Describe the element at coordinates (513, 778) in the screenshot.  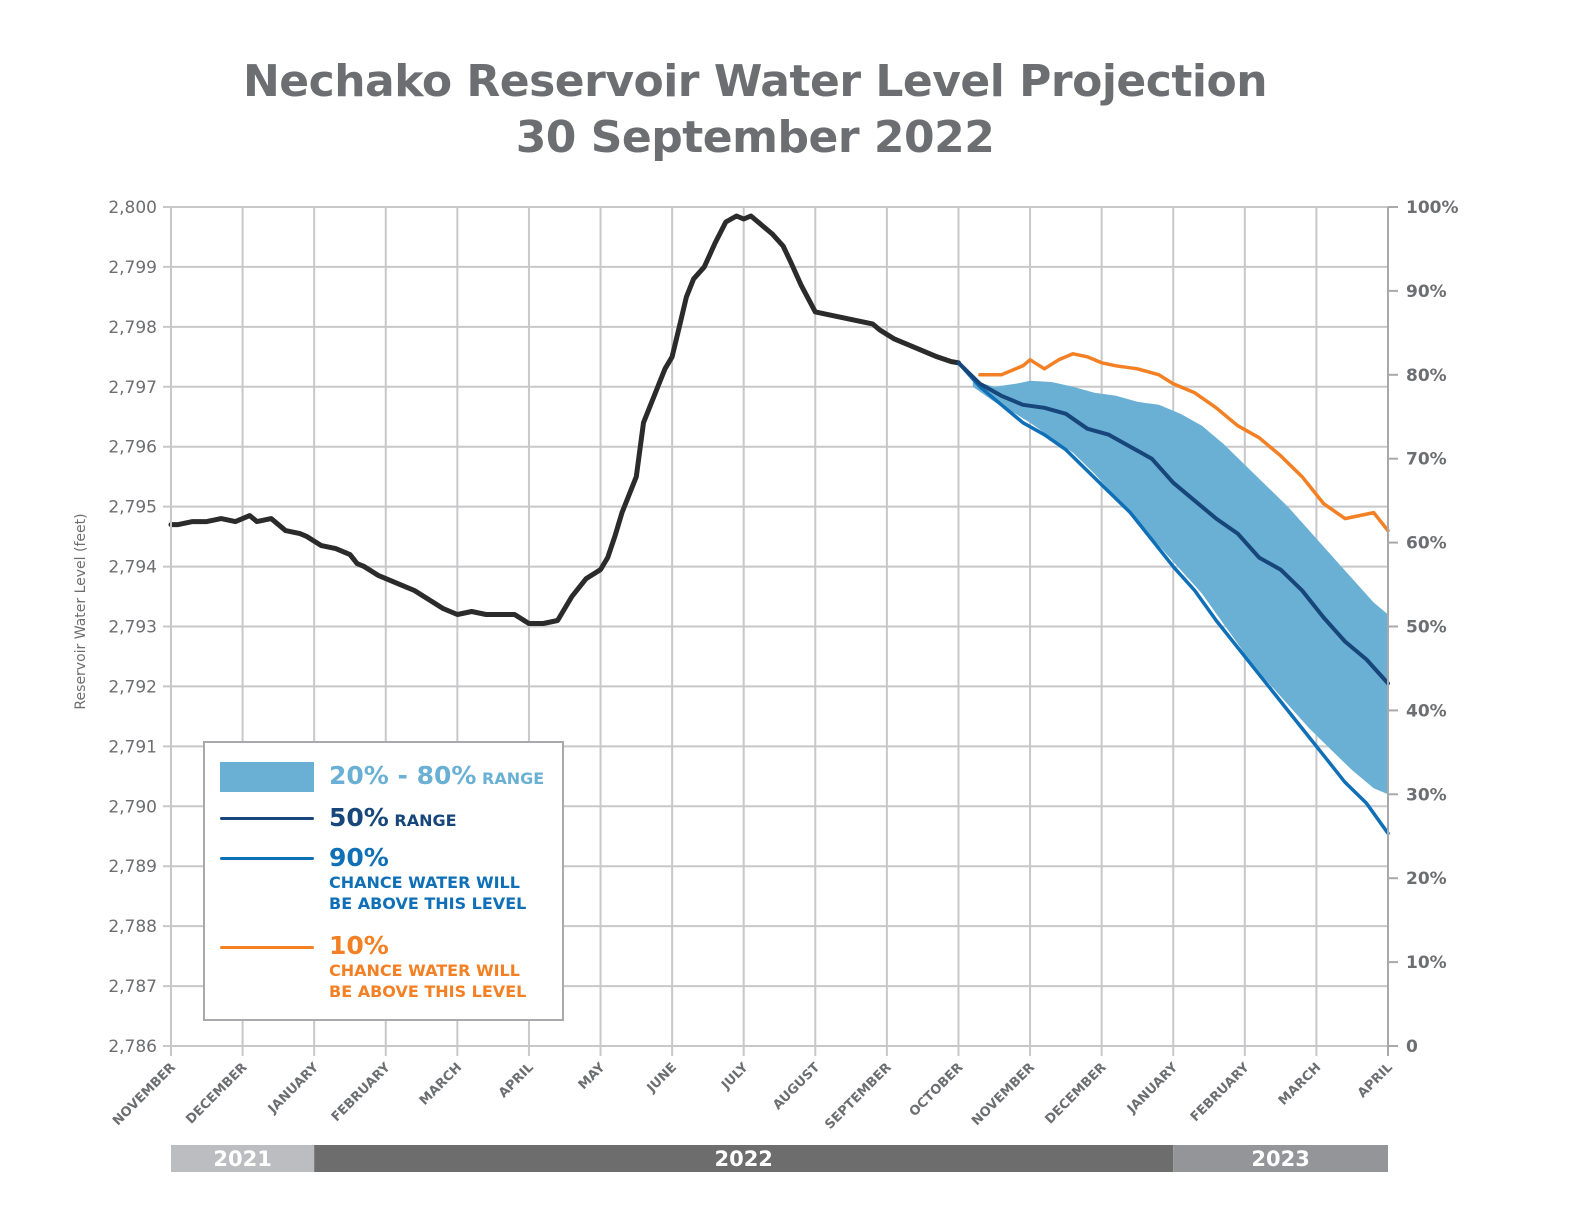
I see `legend-band-word: RANGE` at that location.